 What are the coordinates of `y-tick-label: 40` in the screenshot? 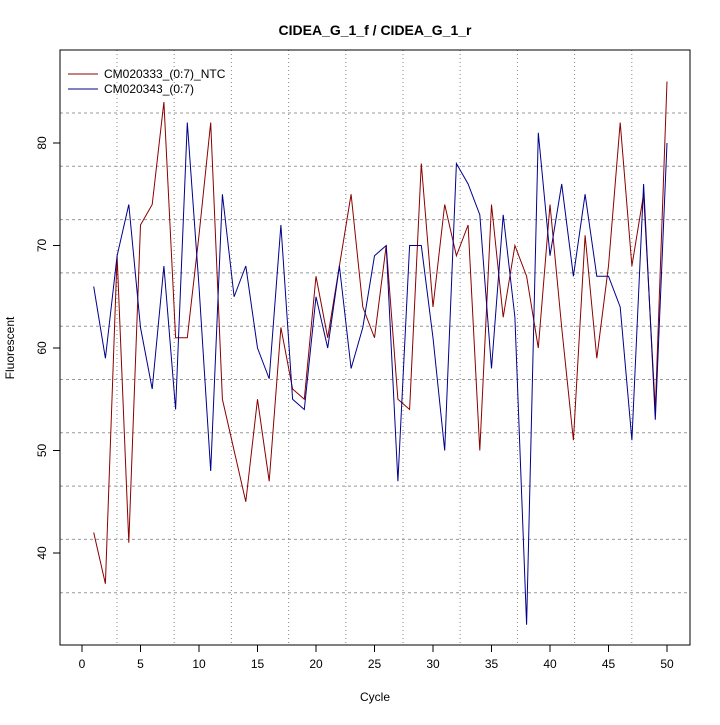 It's located at (42, 553).